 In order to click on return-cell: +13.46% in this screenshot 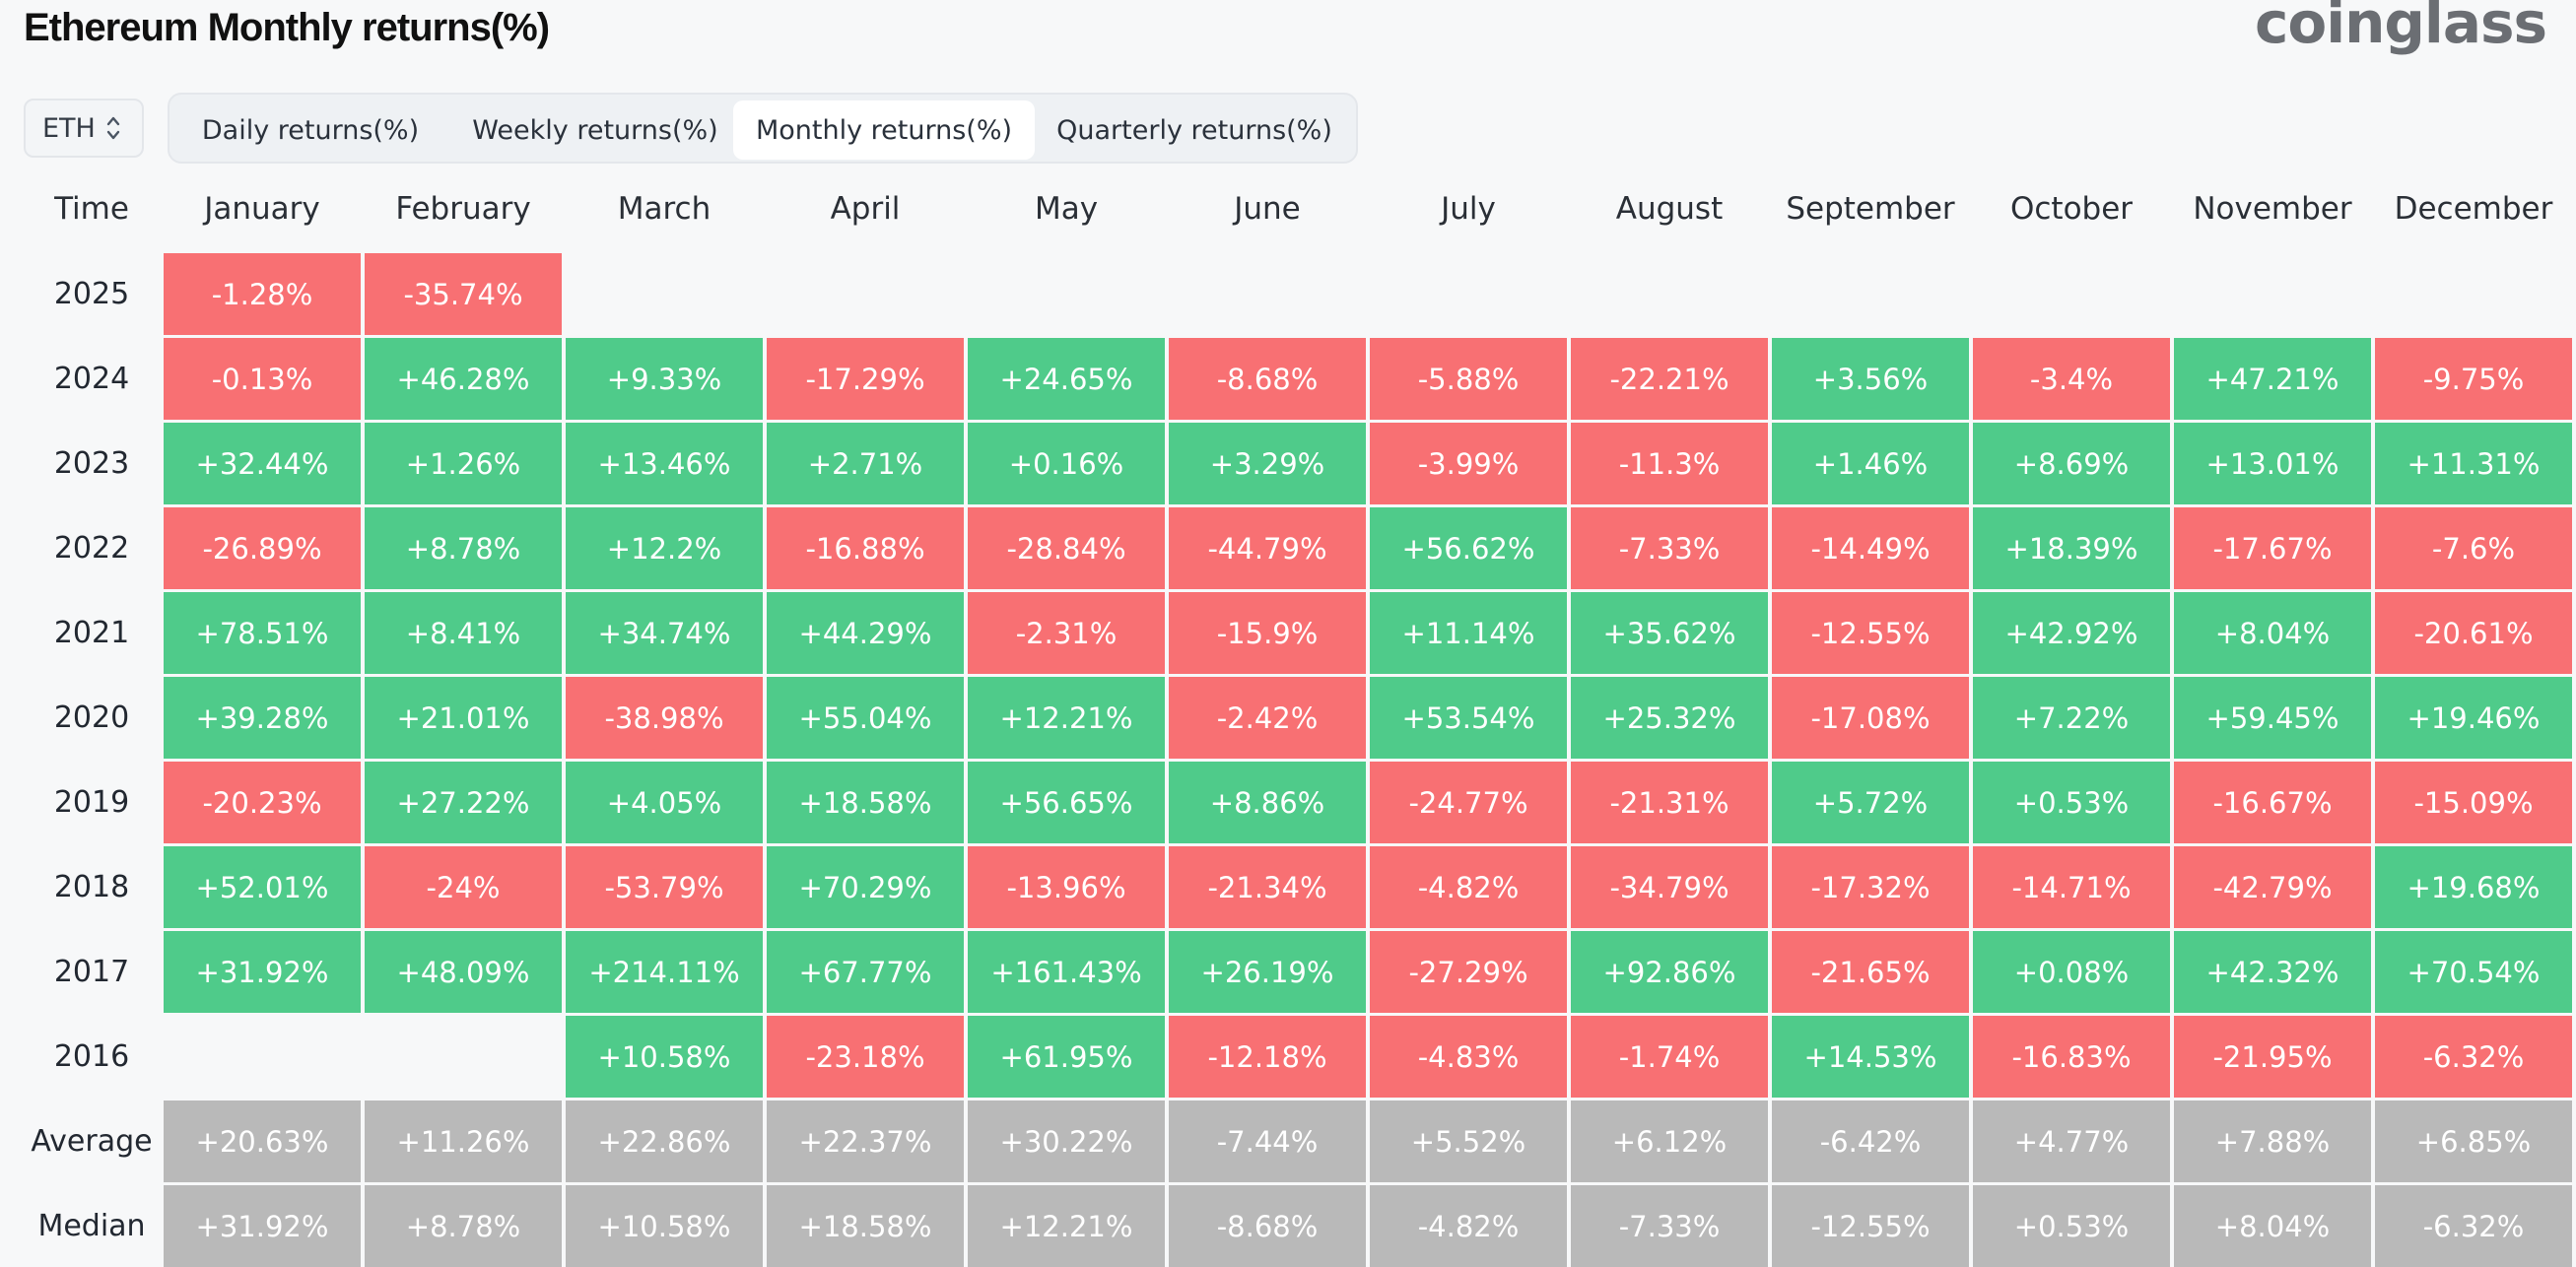, I will do `click(665, 464)`.